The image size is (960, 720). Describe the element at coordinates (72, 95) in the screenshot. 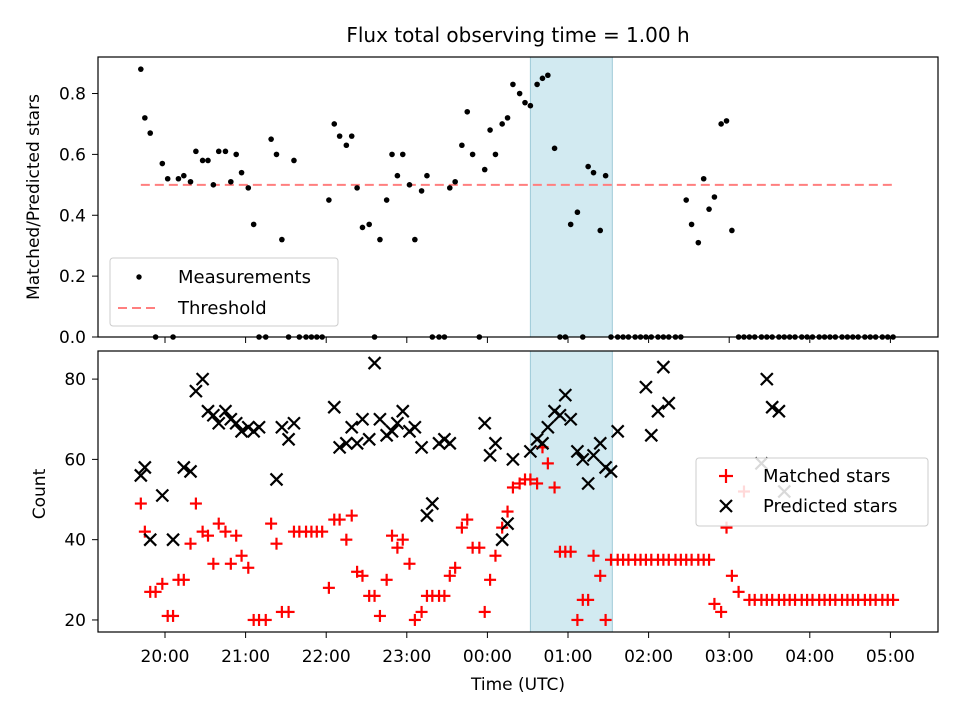

I see `y-tick-label: 0.8` at that location.